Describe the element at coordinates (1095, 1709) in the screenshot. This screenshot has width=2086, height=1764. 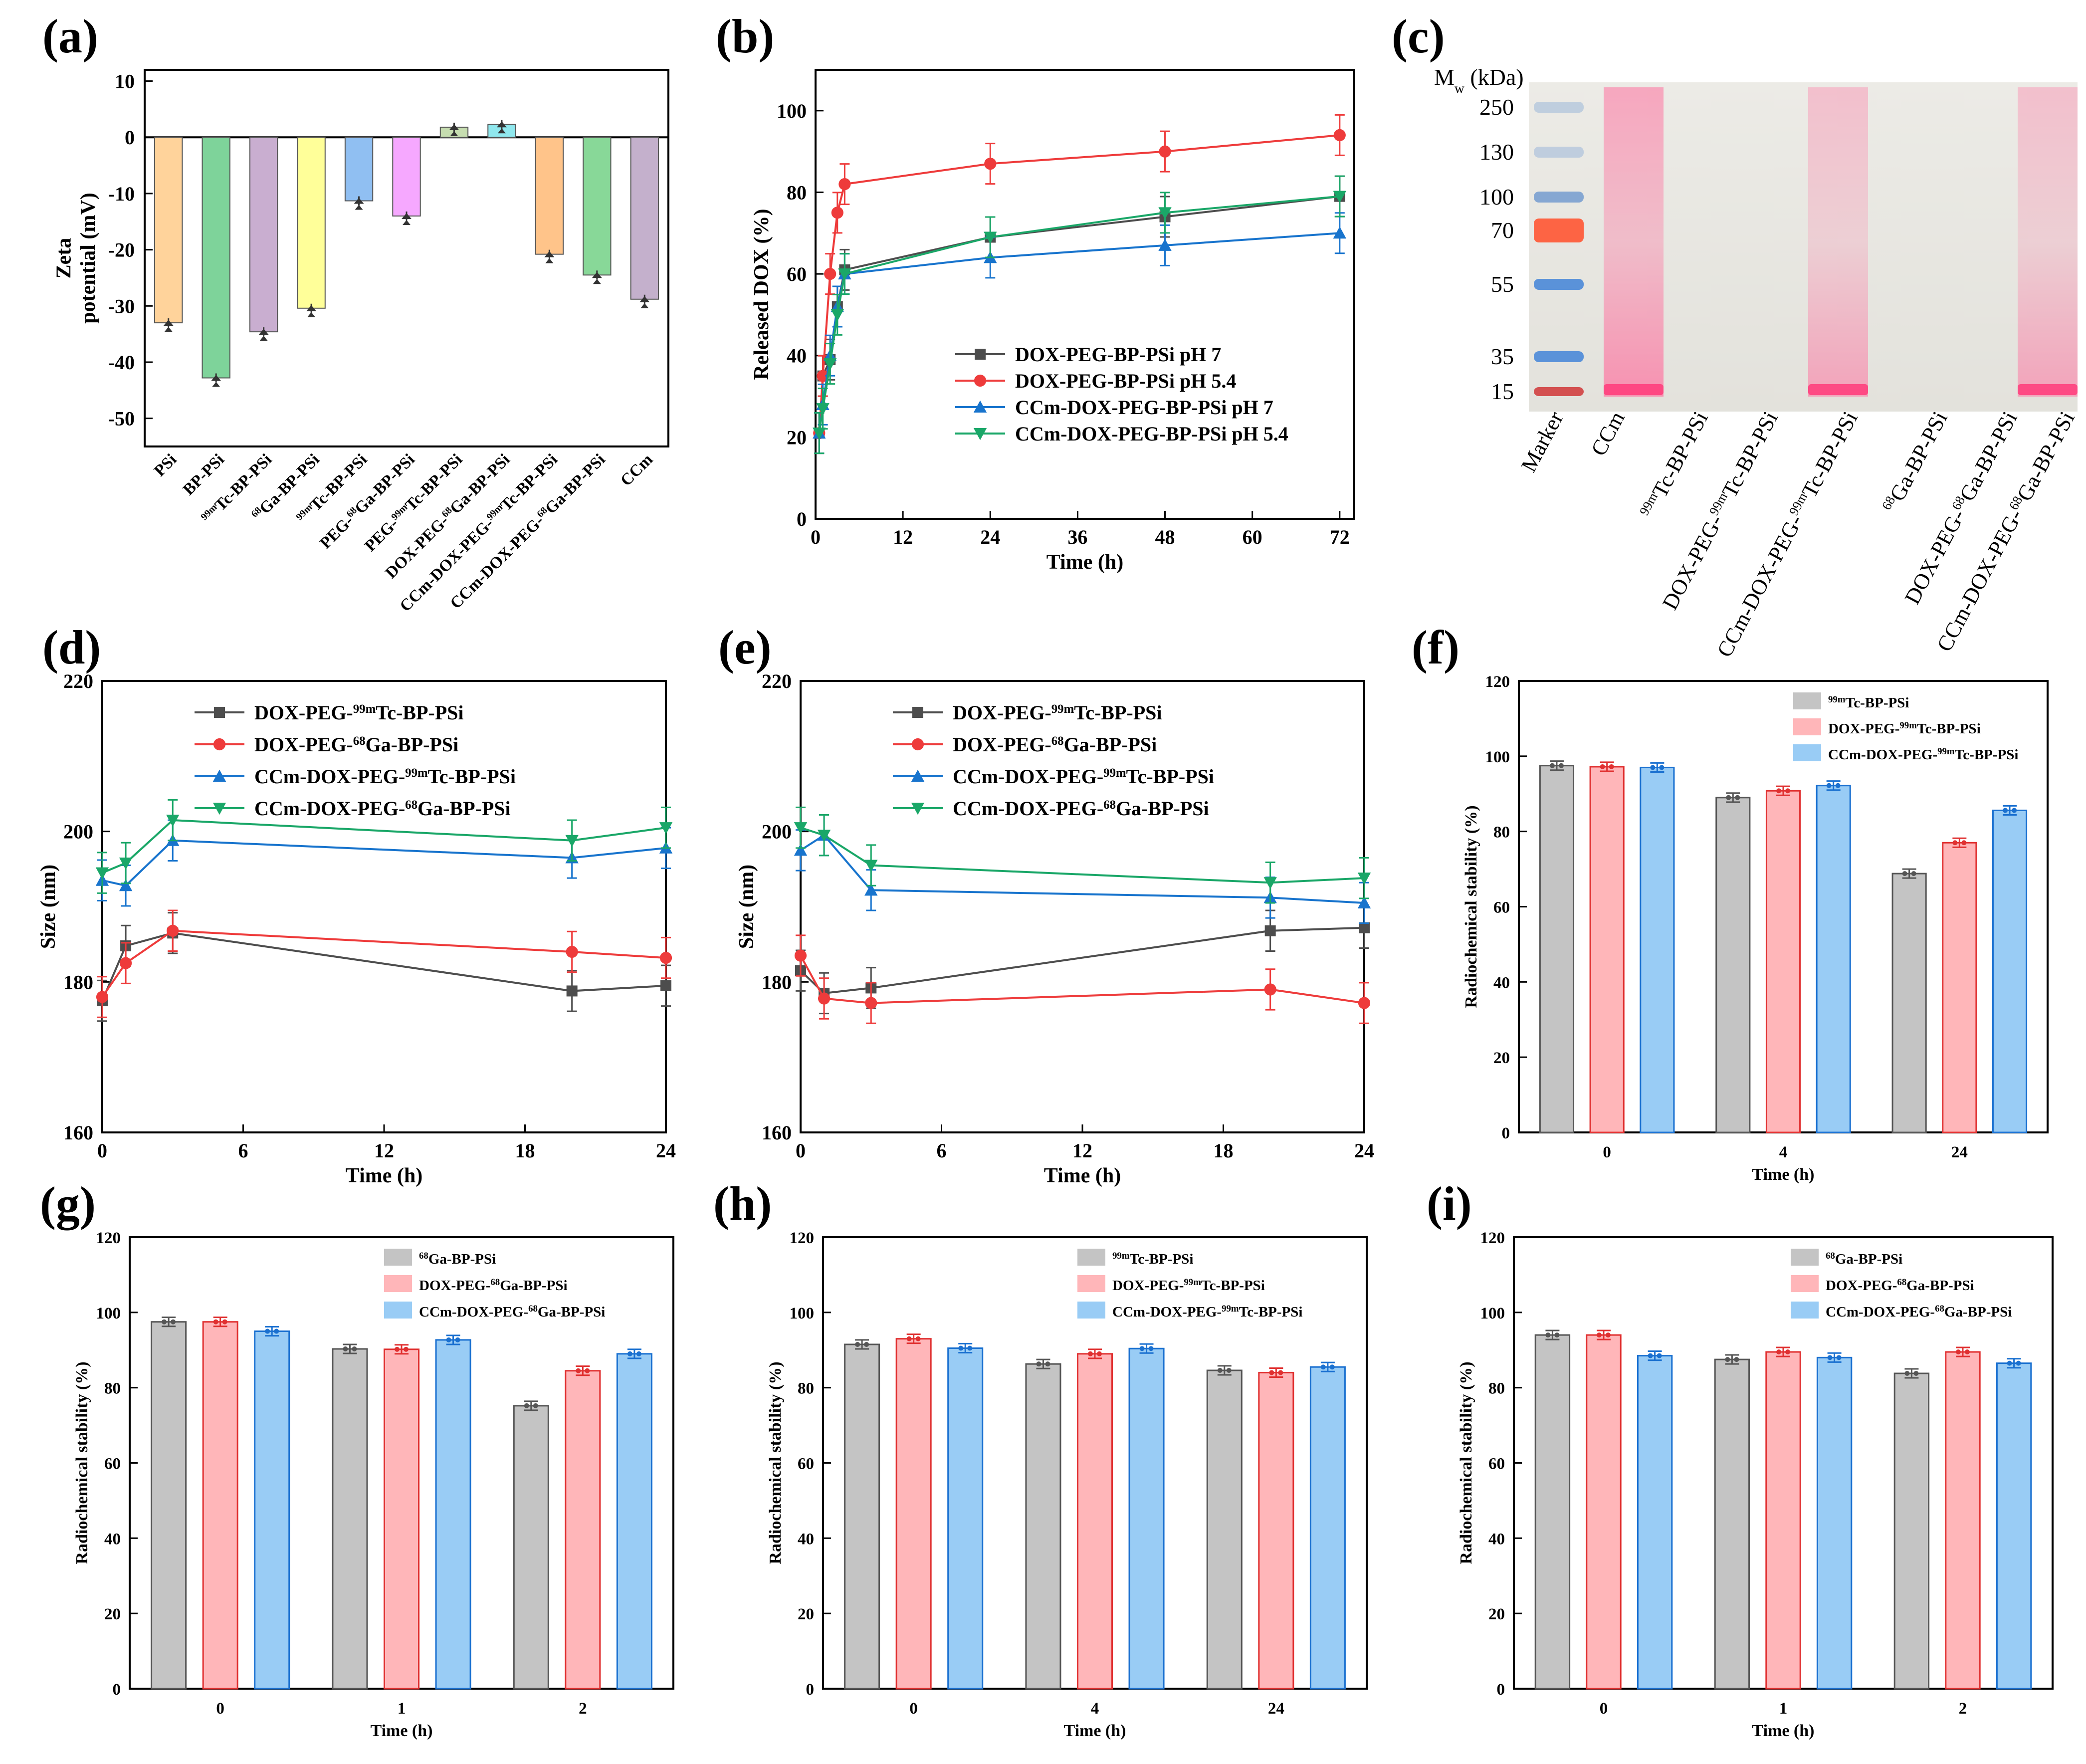
I see `x-tick-label: 4` at that location.